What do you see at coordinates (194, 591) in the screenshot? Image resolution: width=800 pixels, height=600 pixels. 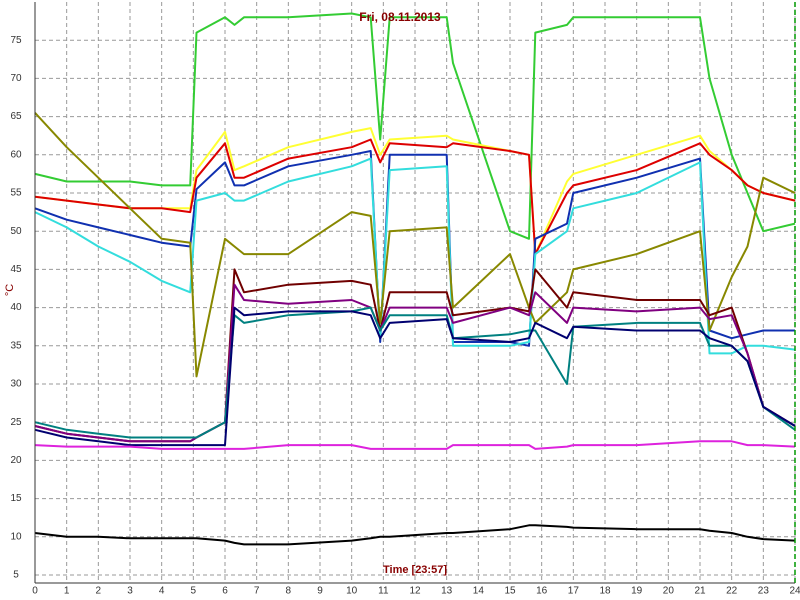 I see `x-tick-label: 5` at bounding box center [194, 591].